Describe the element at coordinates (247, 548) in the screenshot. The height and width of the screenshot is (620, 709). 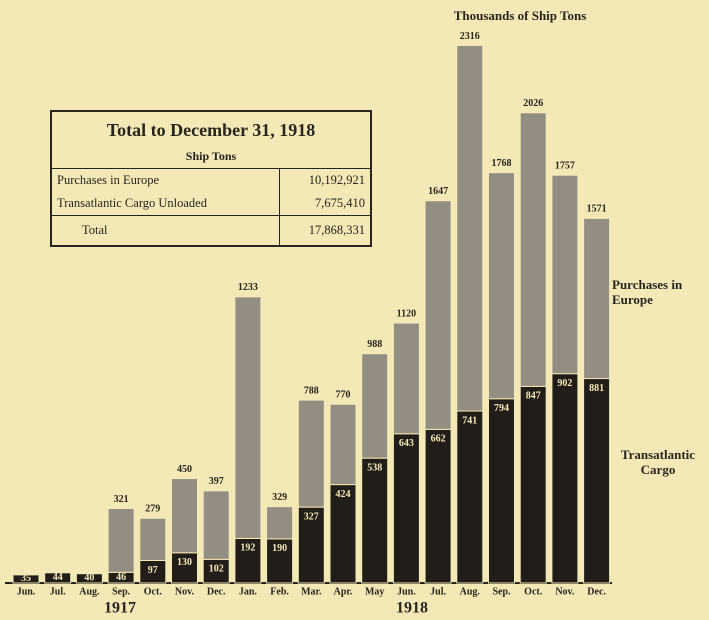
I see `value-label: 192` at that location.